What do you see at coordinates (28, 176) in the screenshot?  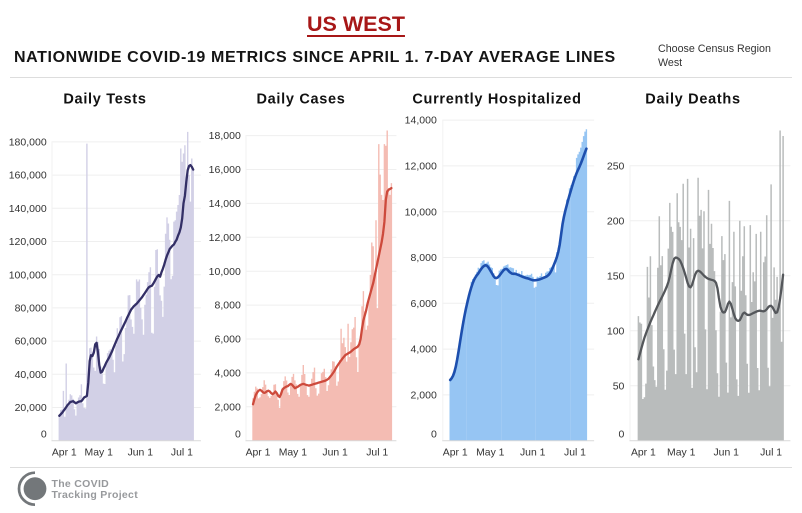 I see `svg-text: 160,000` at bounding box center [28, 176].